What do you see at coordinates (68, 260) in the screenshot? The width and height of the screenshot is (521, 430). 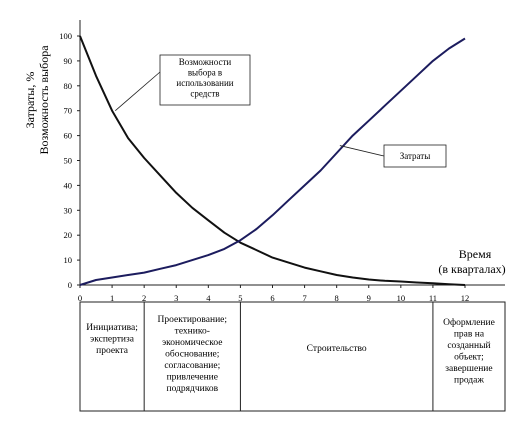 I see `y-tick-label: 10` at bounding box center [68, 260].